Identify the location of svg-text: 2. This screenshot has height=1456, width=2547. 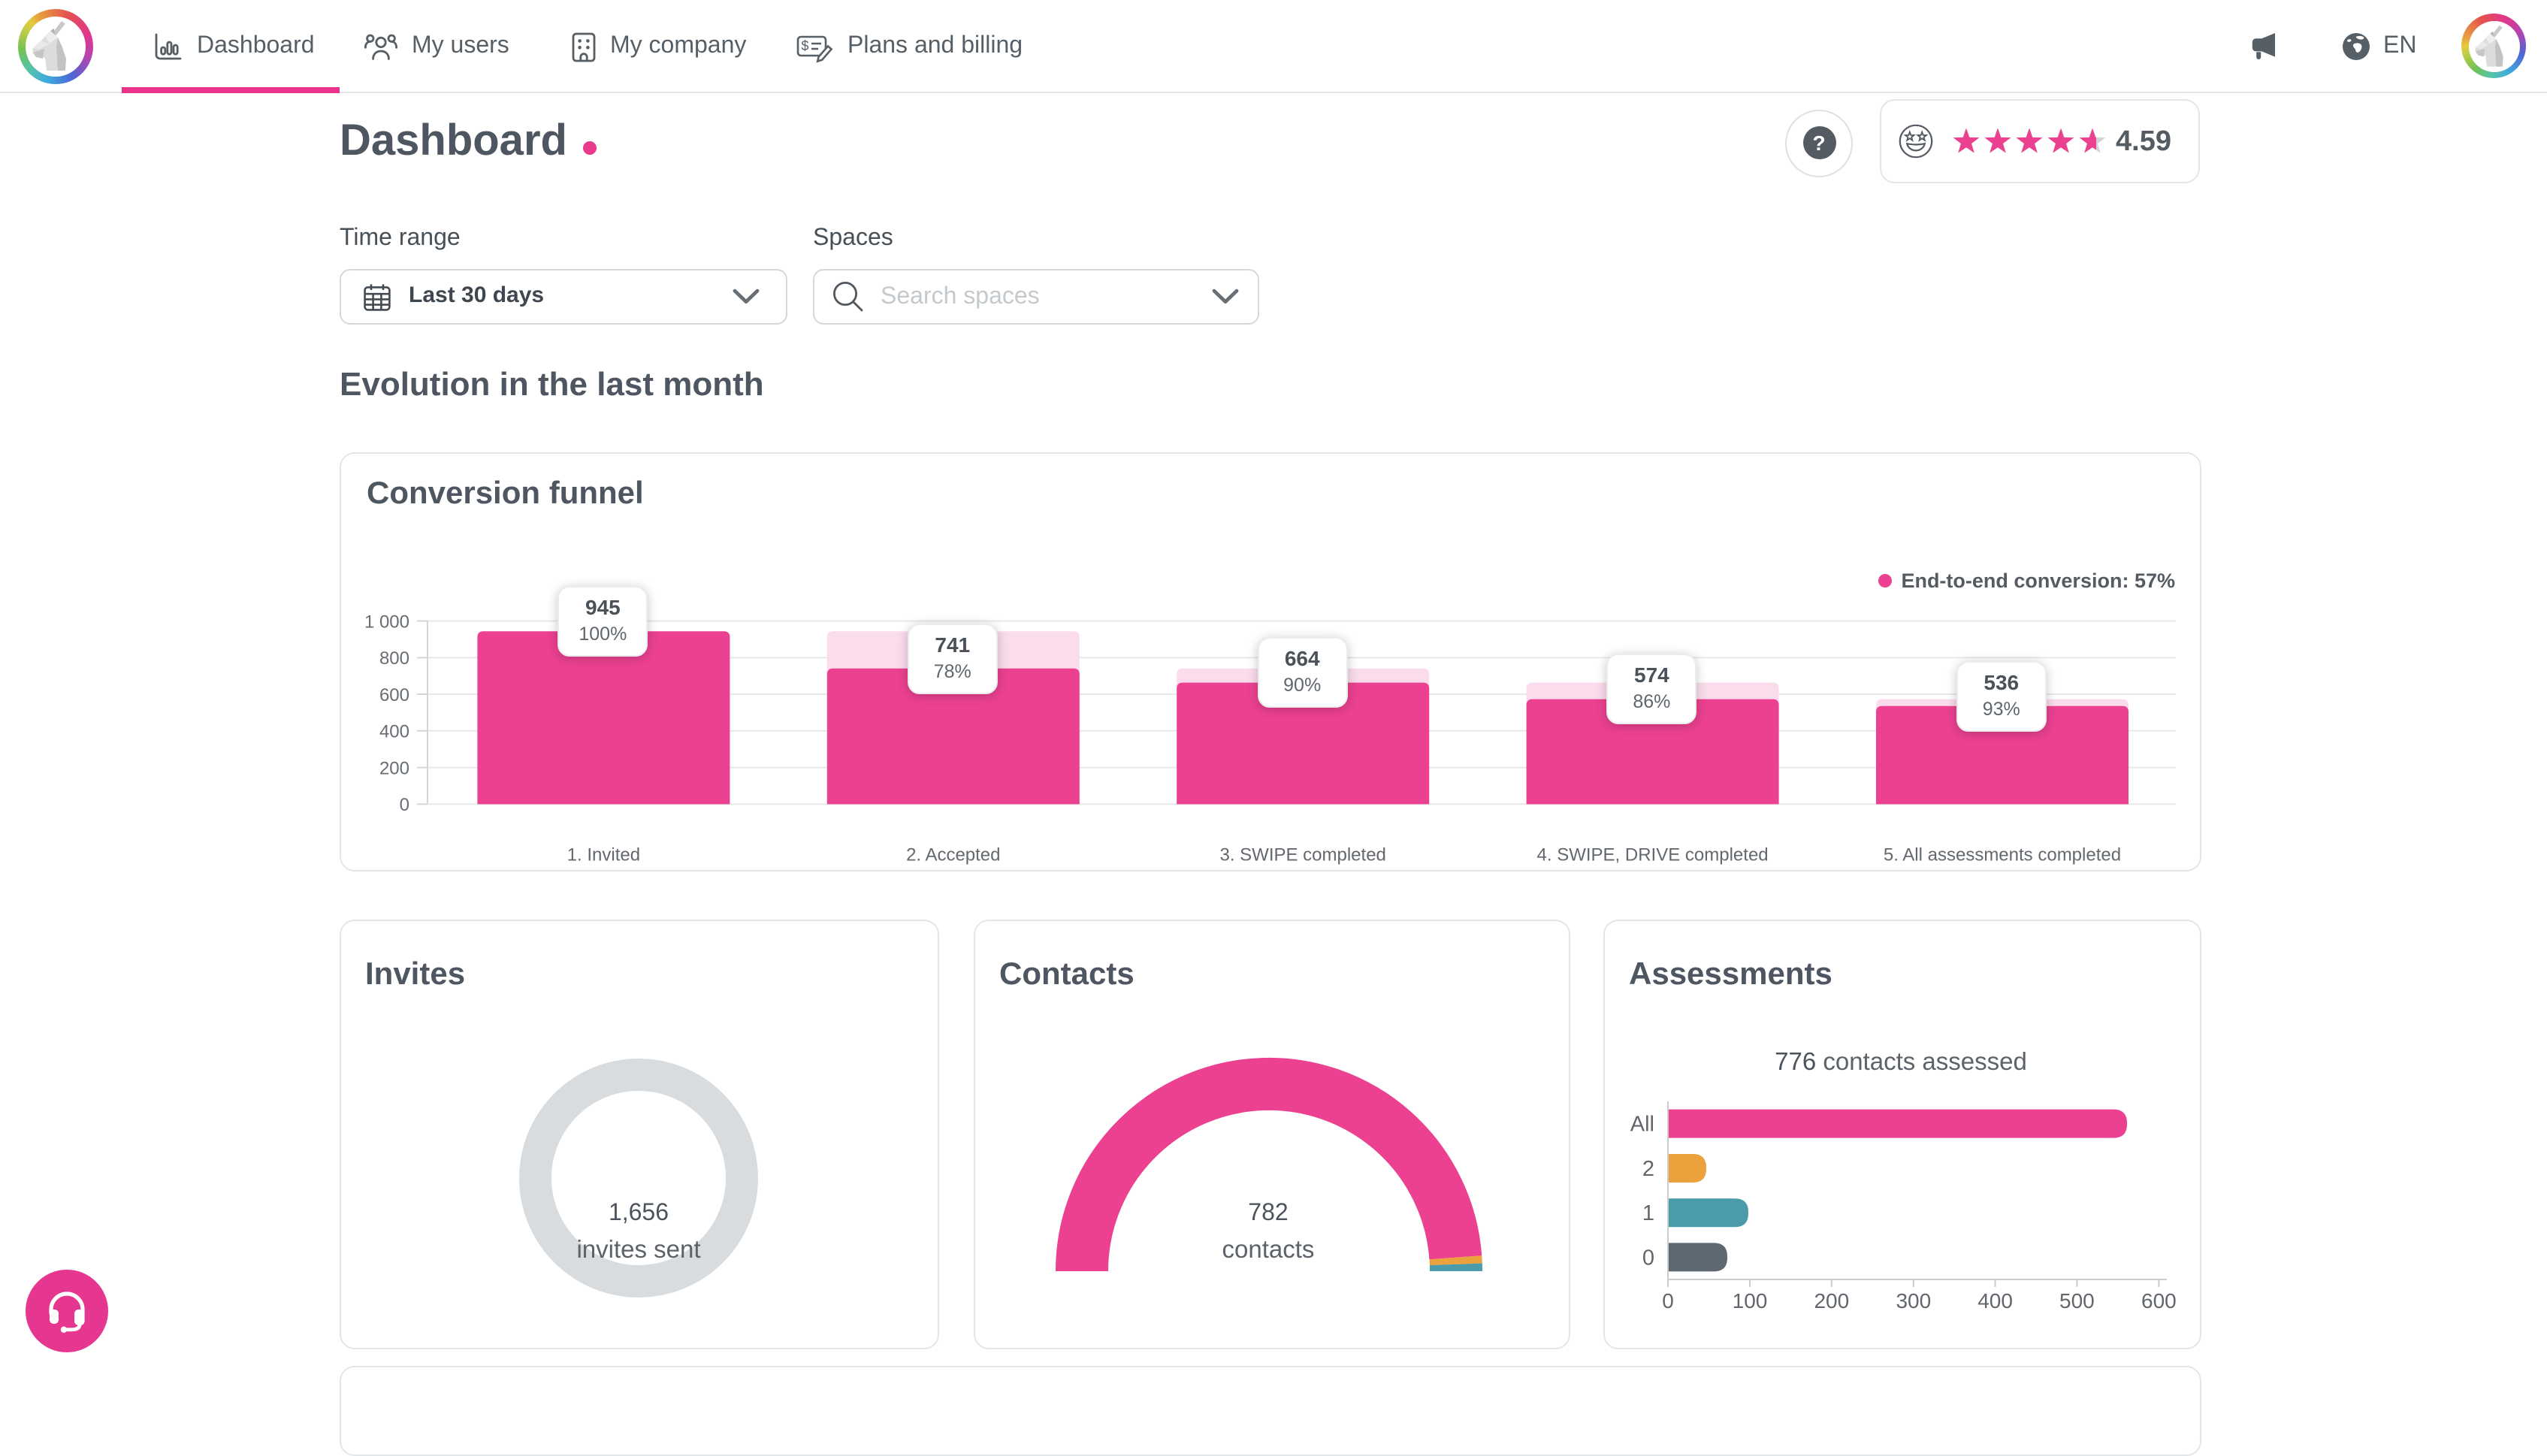
(1648, 1169).